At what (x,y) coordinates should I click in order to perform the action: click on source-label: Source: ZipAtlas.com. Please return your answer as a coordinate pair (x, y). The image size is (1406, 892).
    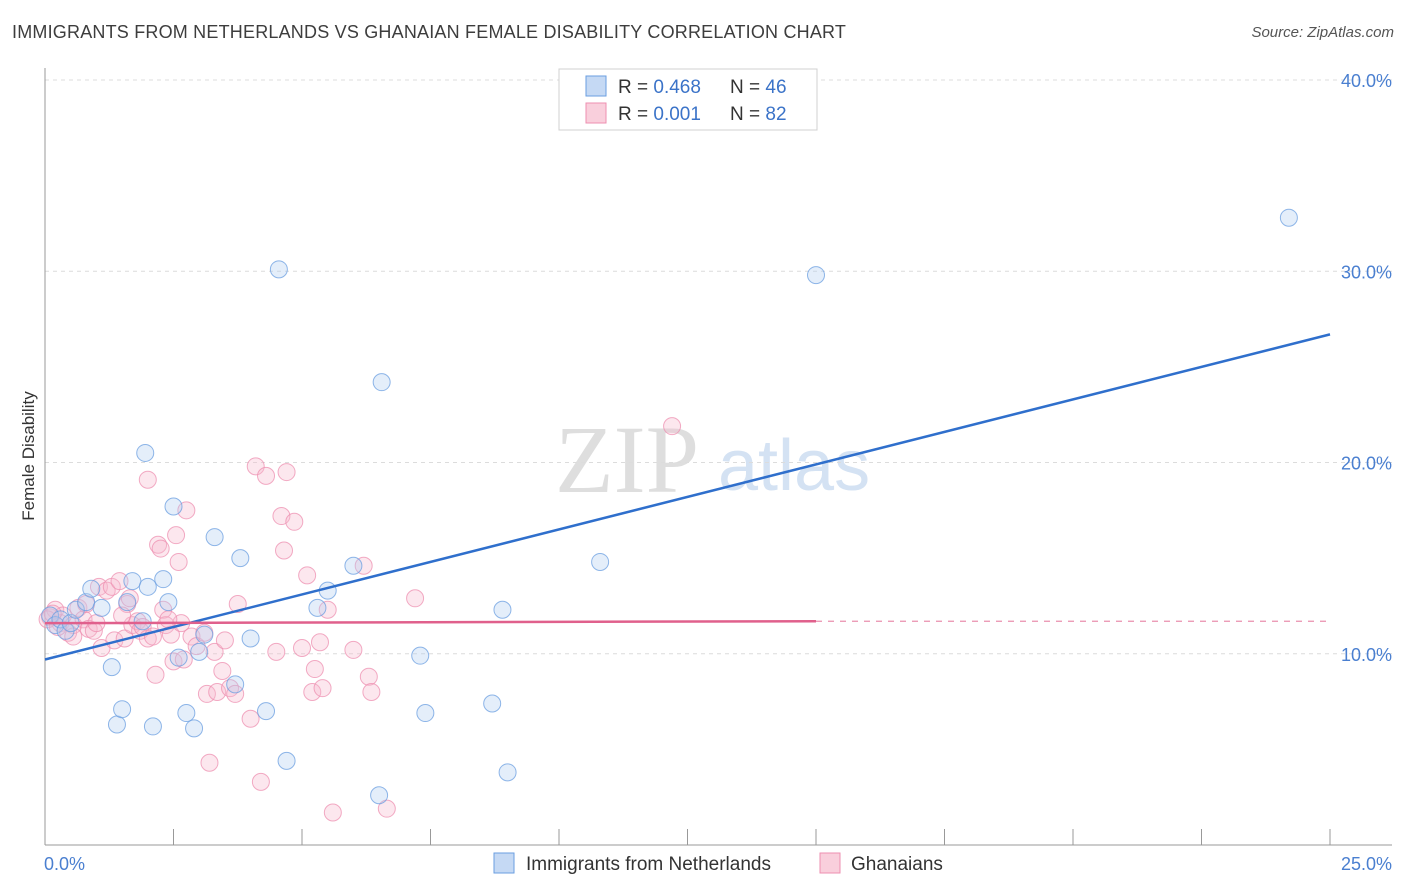
    Looking at the image, I should click on (1322, 32).